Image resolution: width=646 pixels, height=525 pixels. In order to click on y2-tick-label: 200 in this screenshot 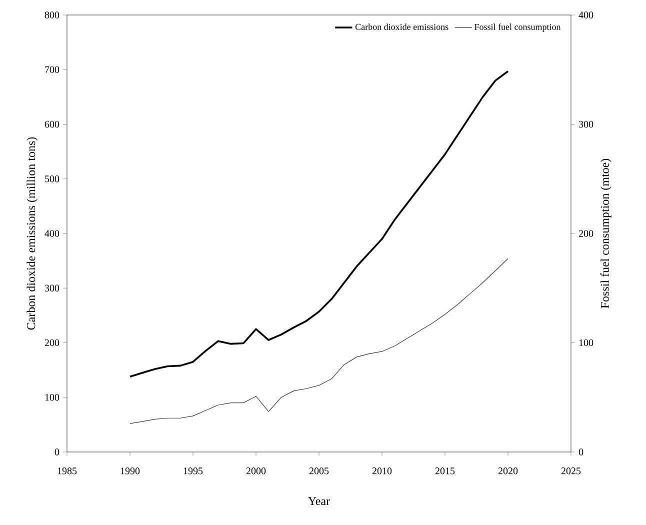, I will do `click(586, 233)`.